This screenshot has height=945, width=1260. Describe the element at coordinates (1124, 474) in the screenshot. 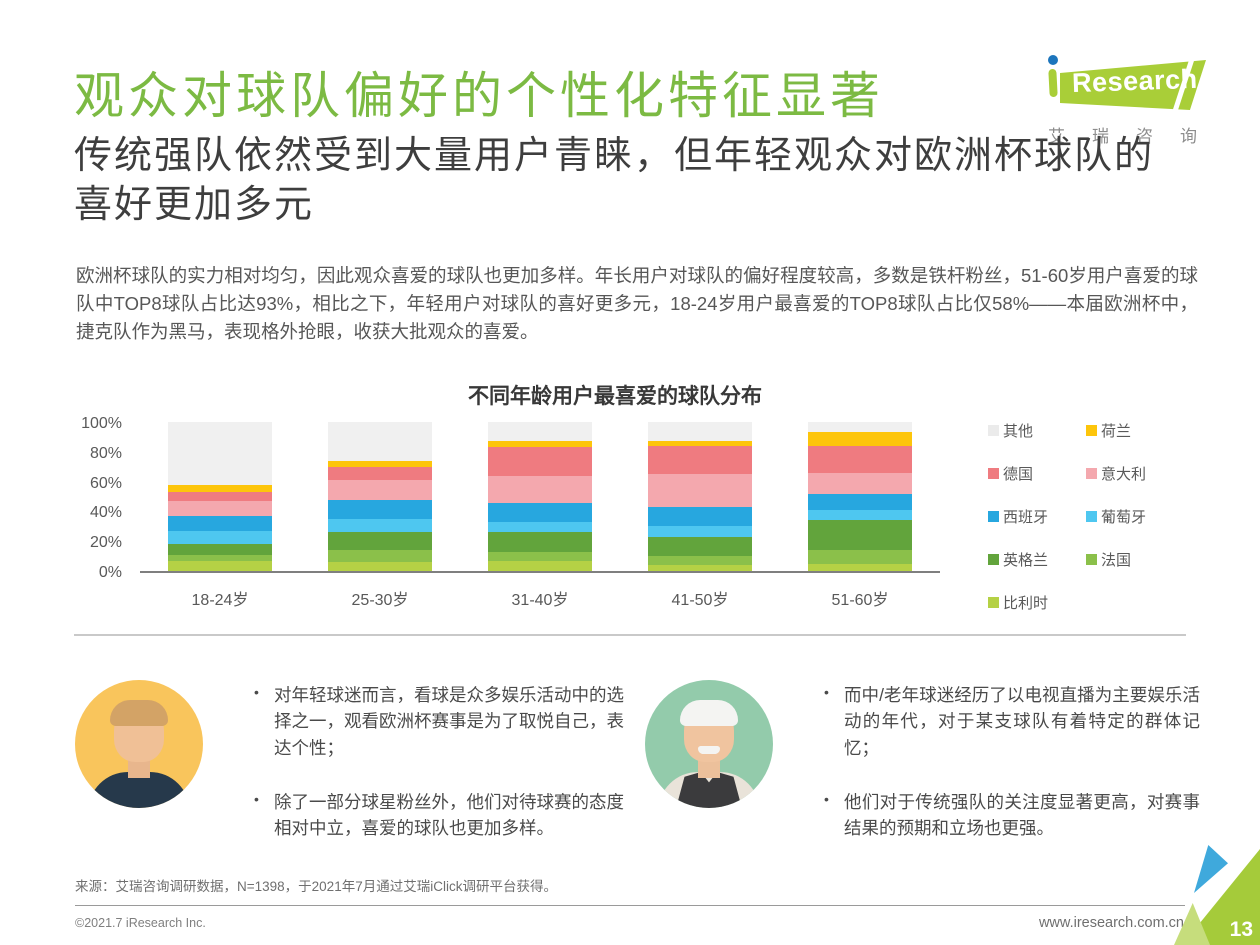

I see `legend-label: 意大利` at that location.